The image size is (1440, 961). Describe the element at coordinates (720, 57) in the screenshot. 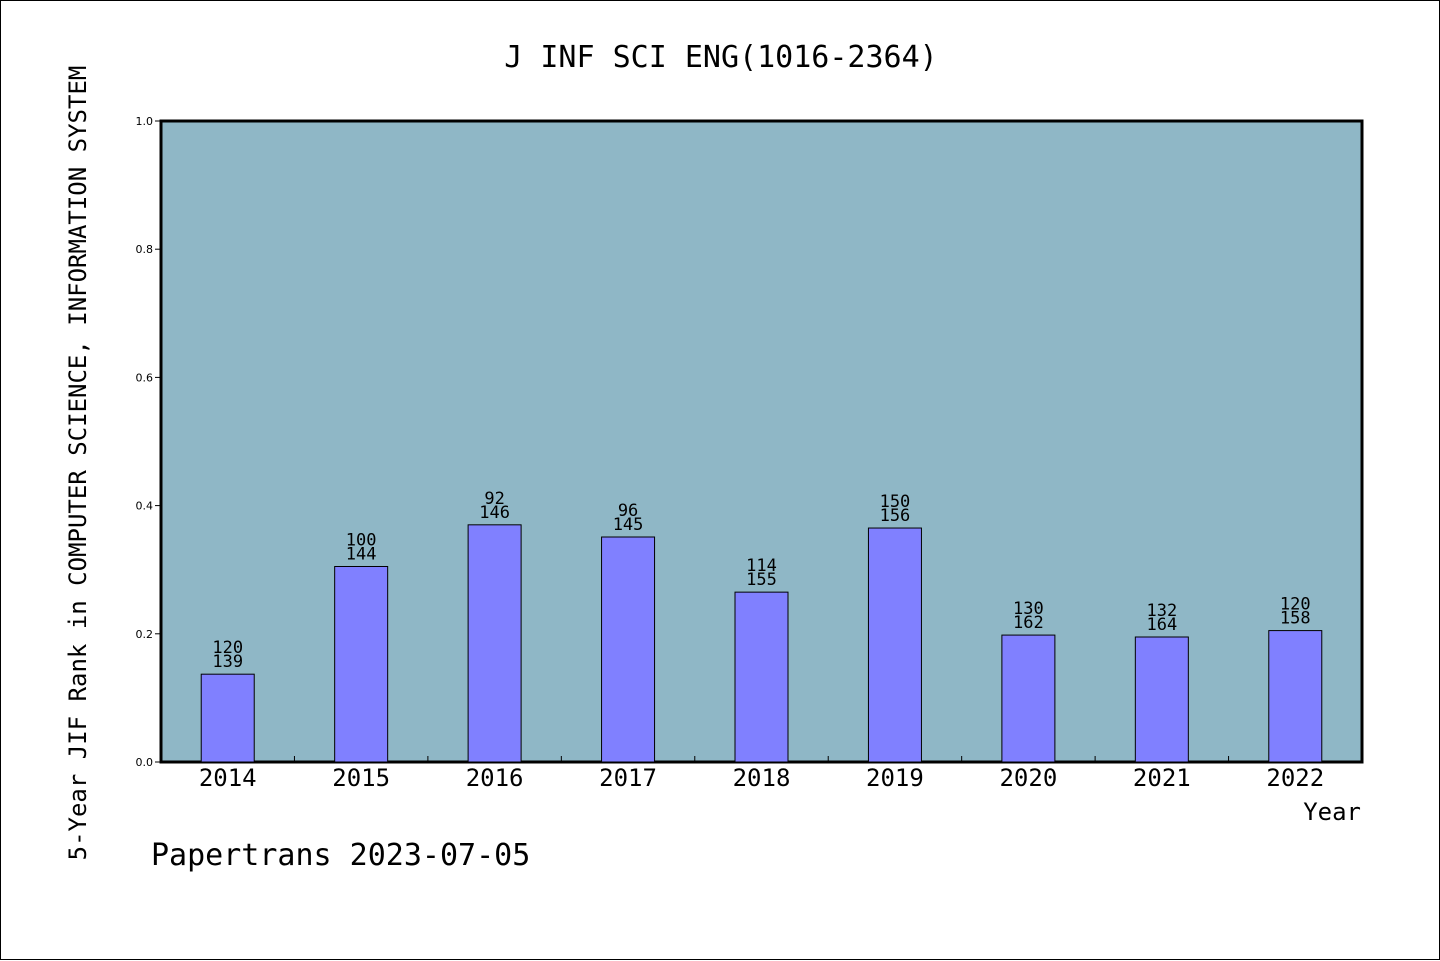

I see `chart-title: J INF SCI ENG(1016-2364)` at that location.